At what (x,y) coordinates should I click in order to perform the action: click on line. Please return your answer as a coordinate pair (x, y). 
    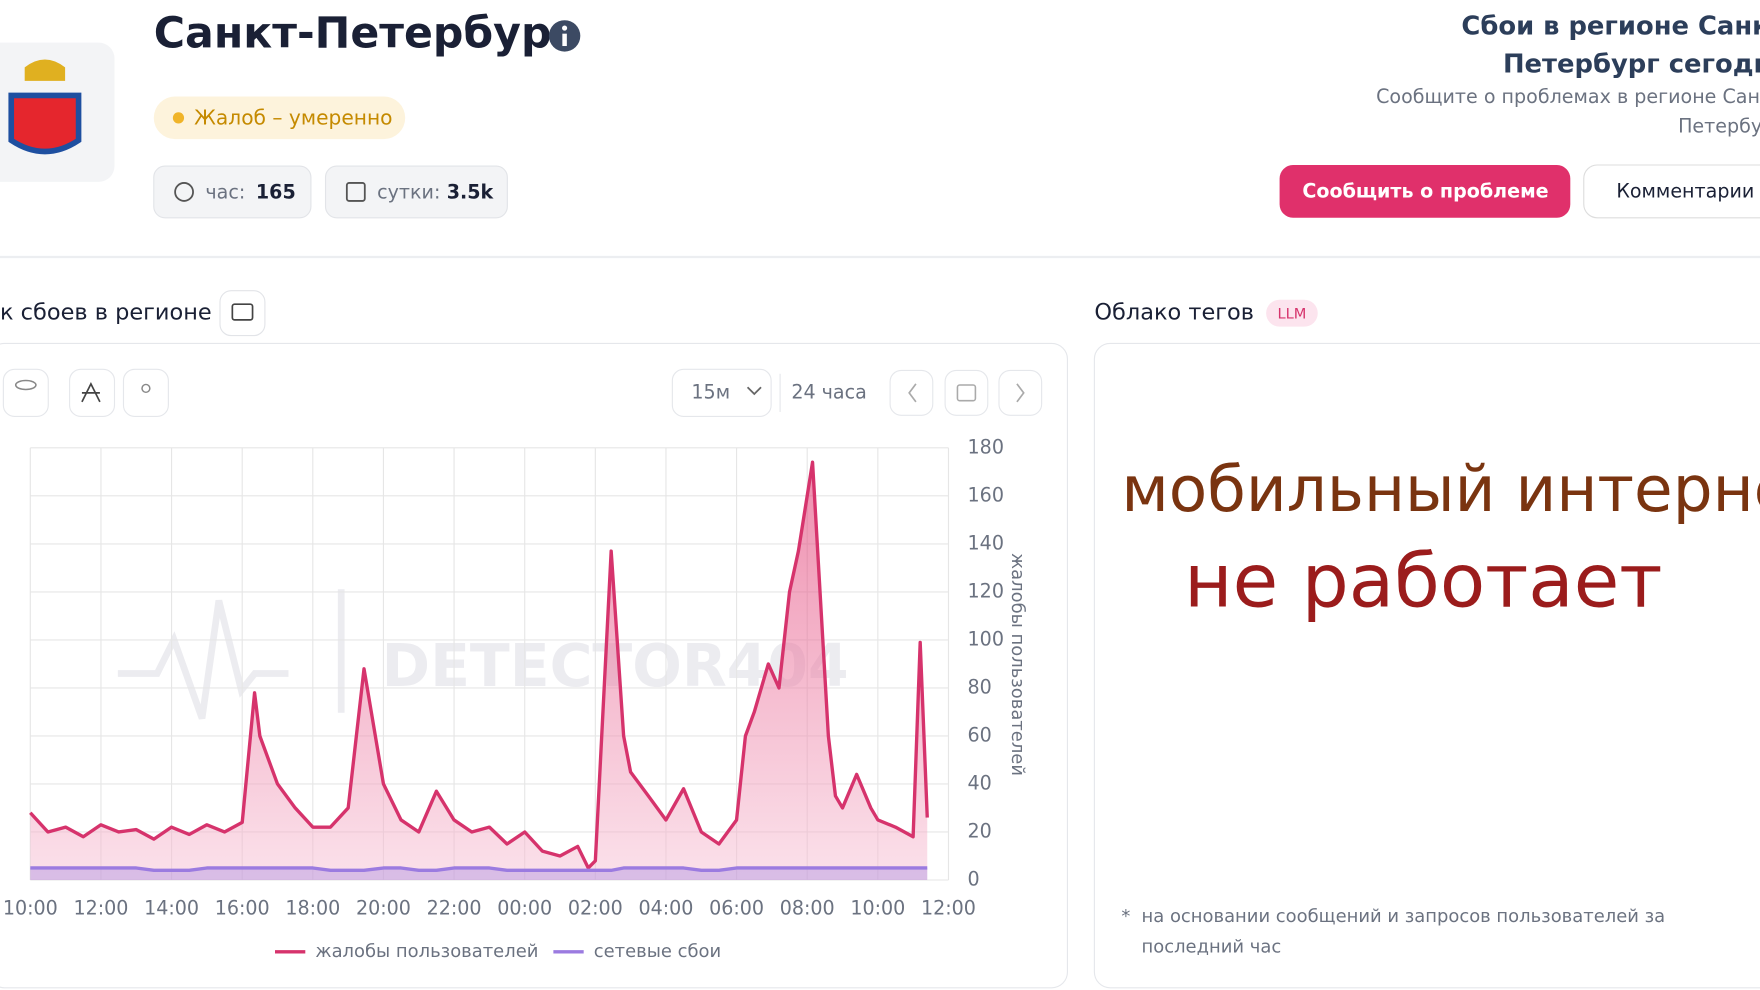
    Looking at the image, I should click on (479, 869).